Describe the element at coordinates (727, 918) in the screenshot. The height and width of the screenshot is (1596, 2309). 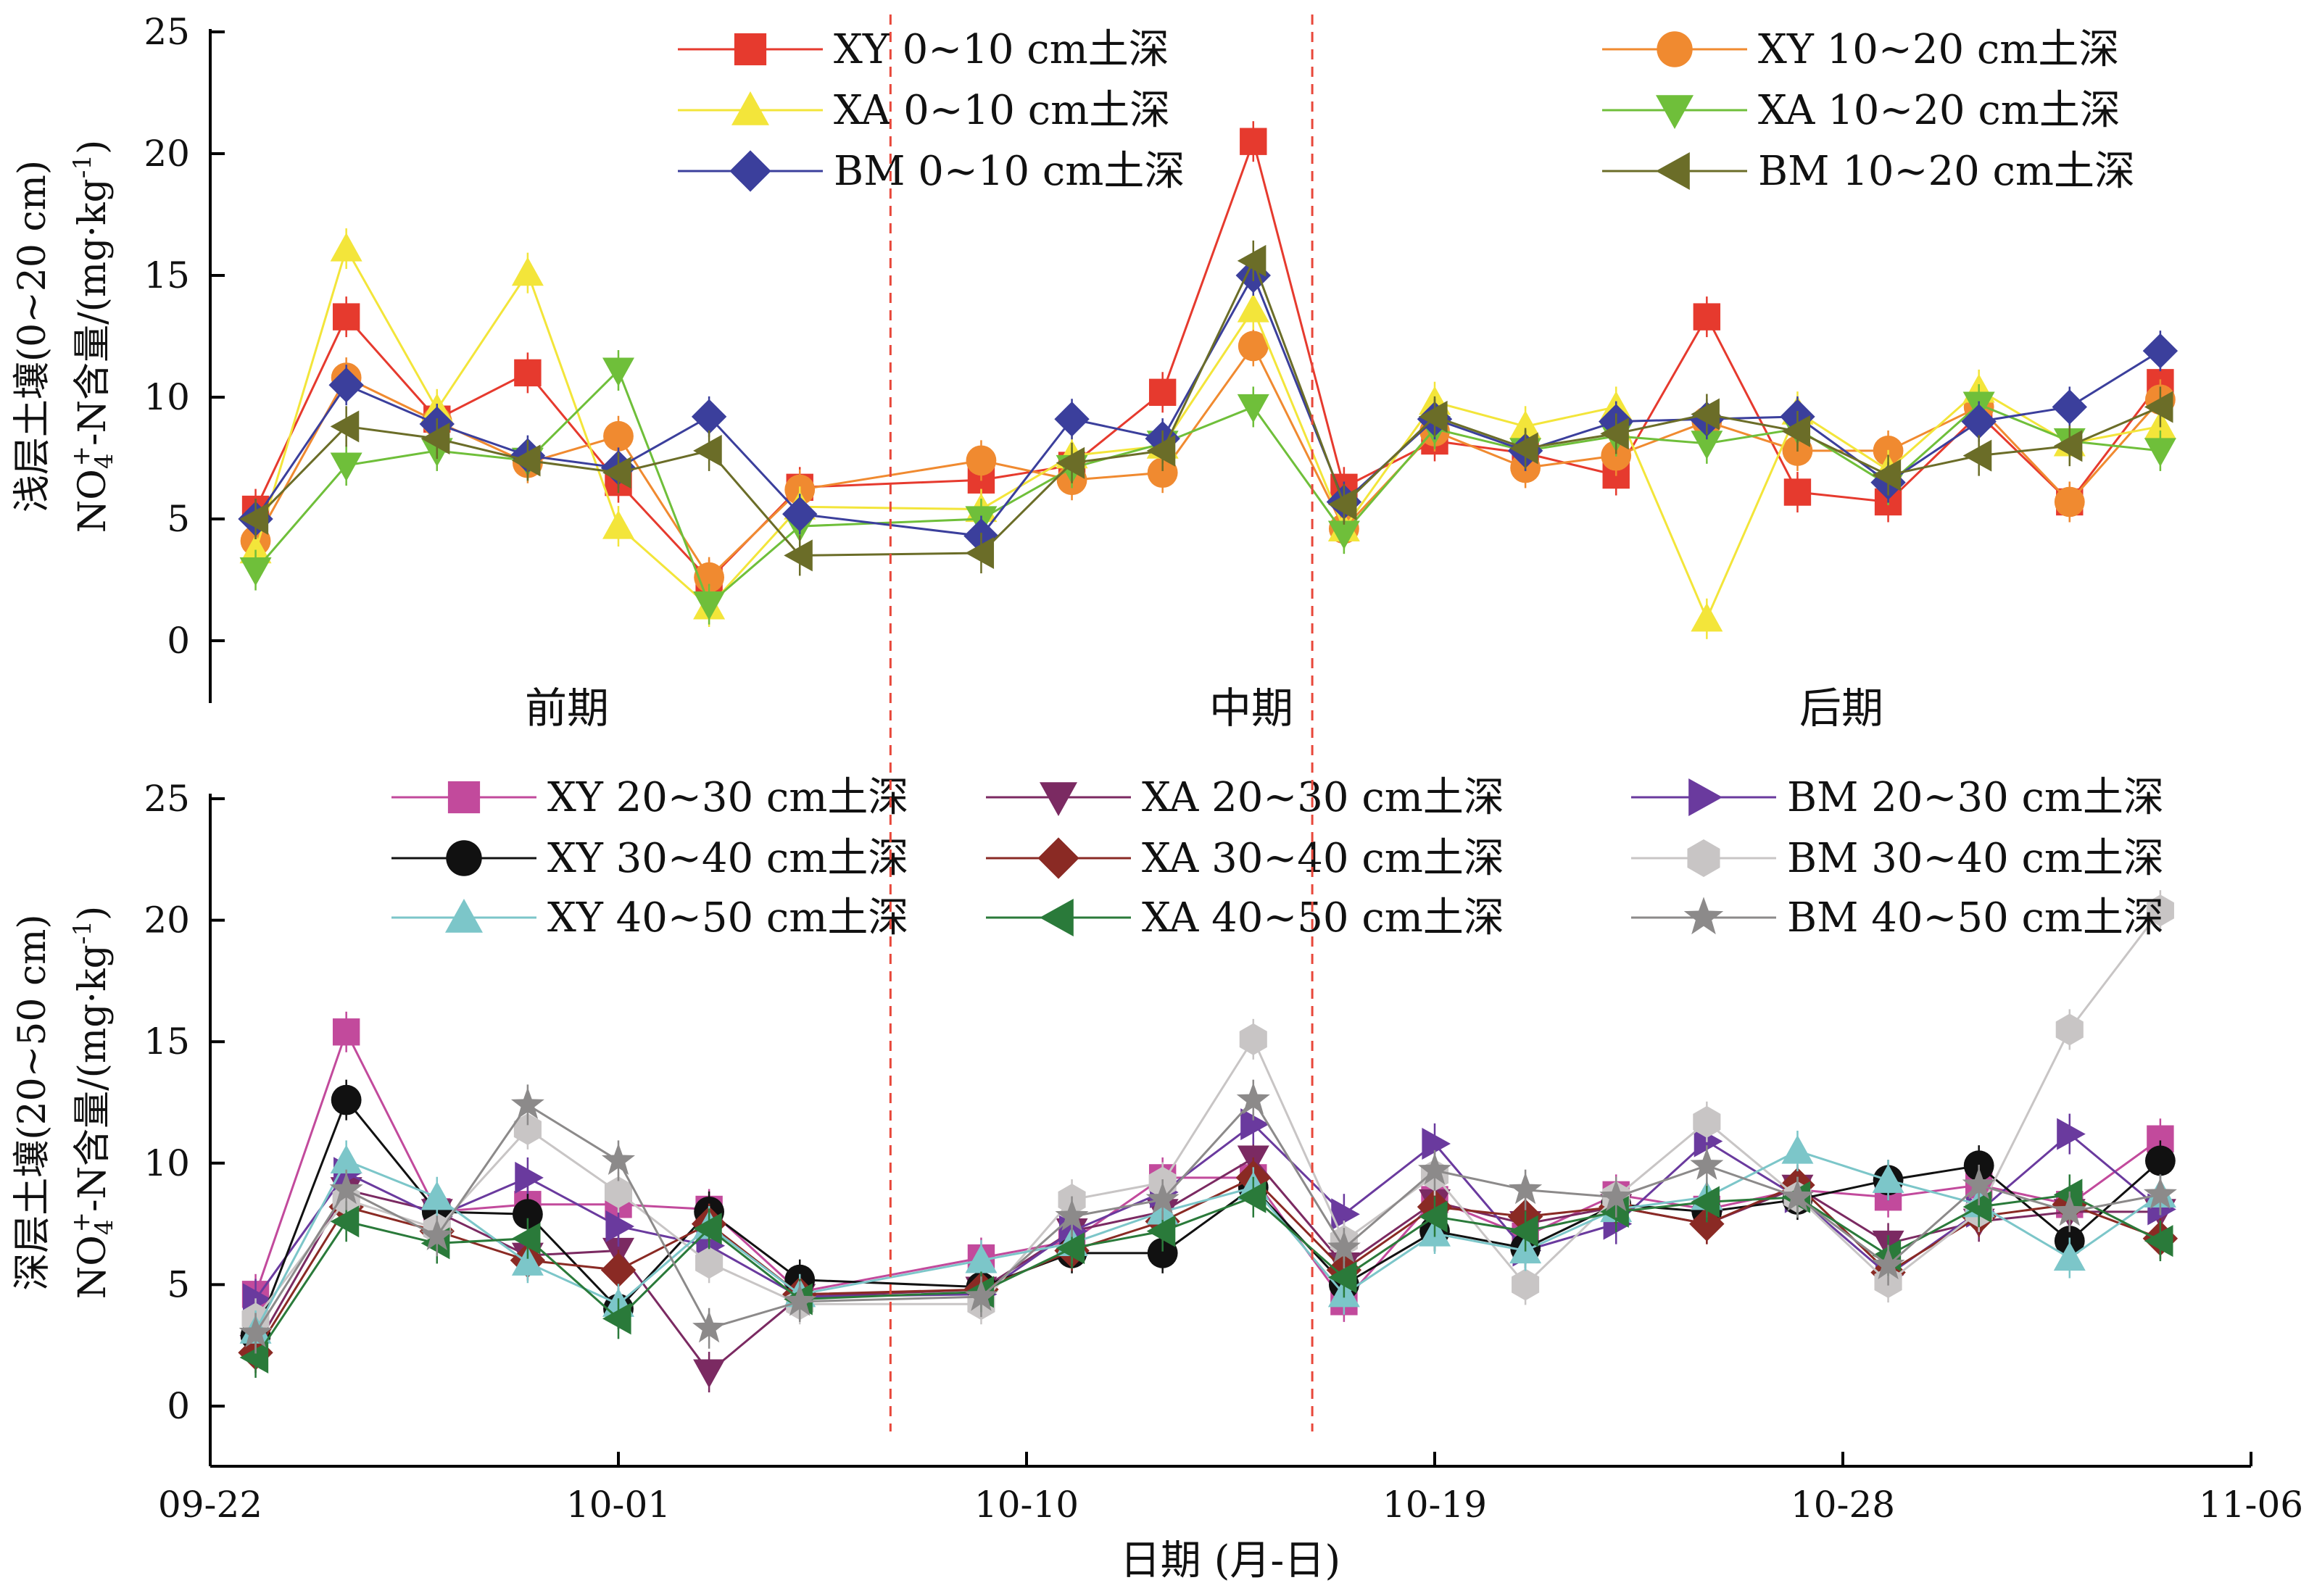
I see `legend-label: XY 40~50 cm土深` at that location.